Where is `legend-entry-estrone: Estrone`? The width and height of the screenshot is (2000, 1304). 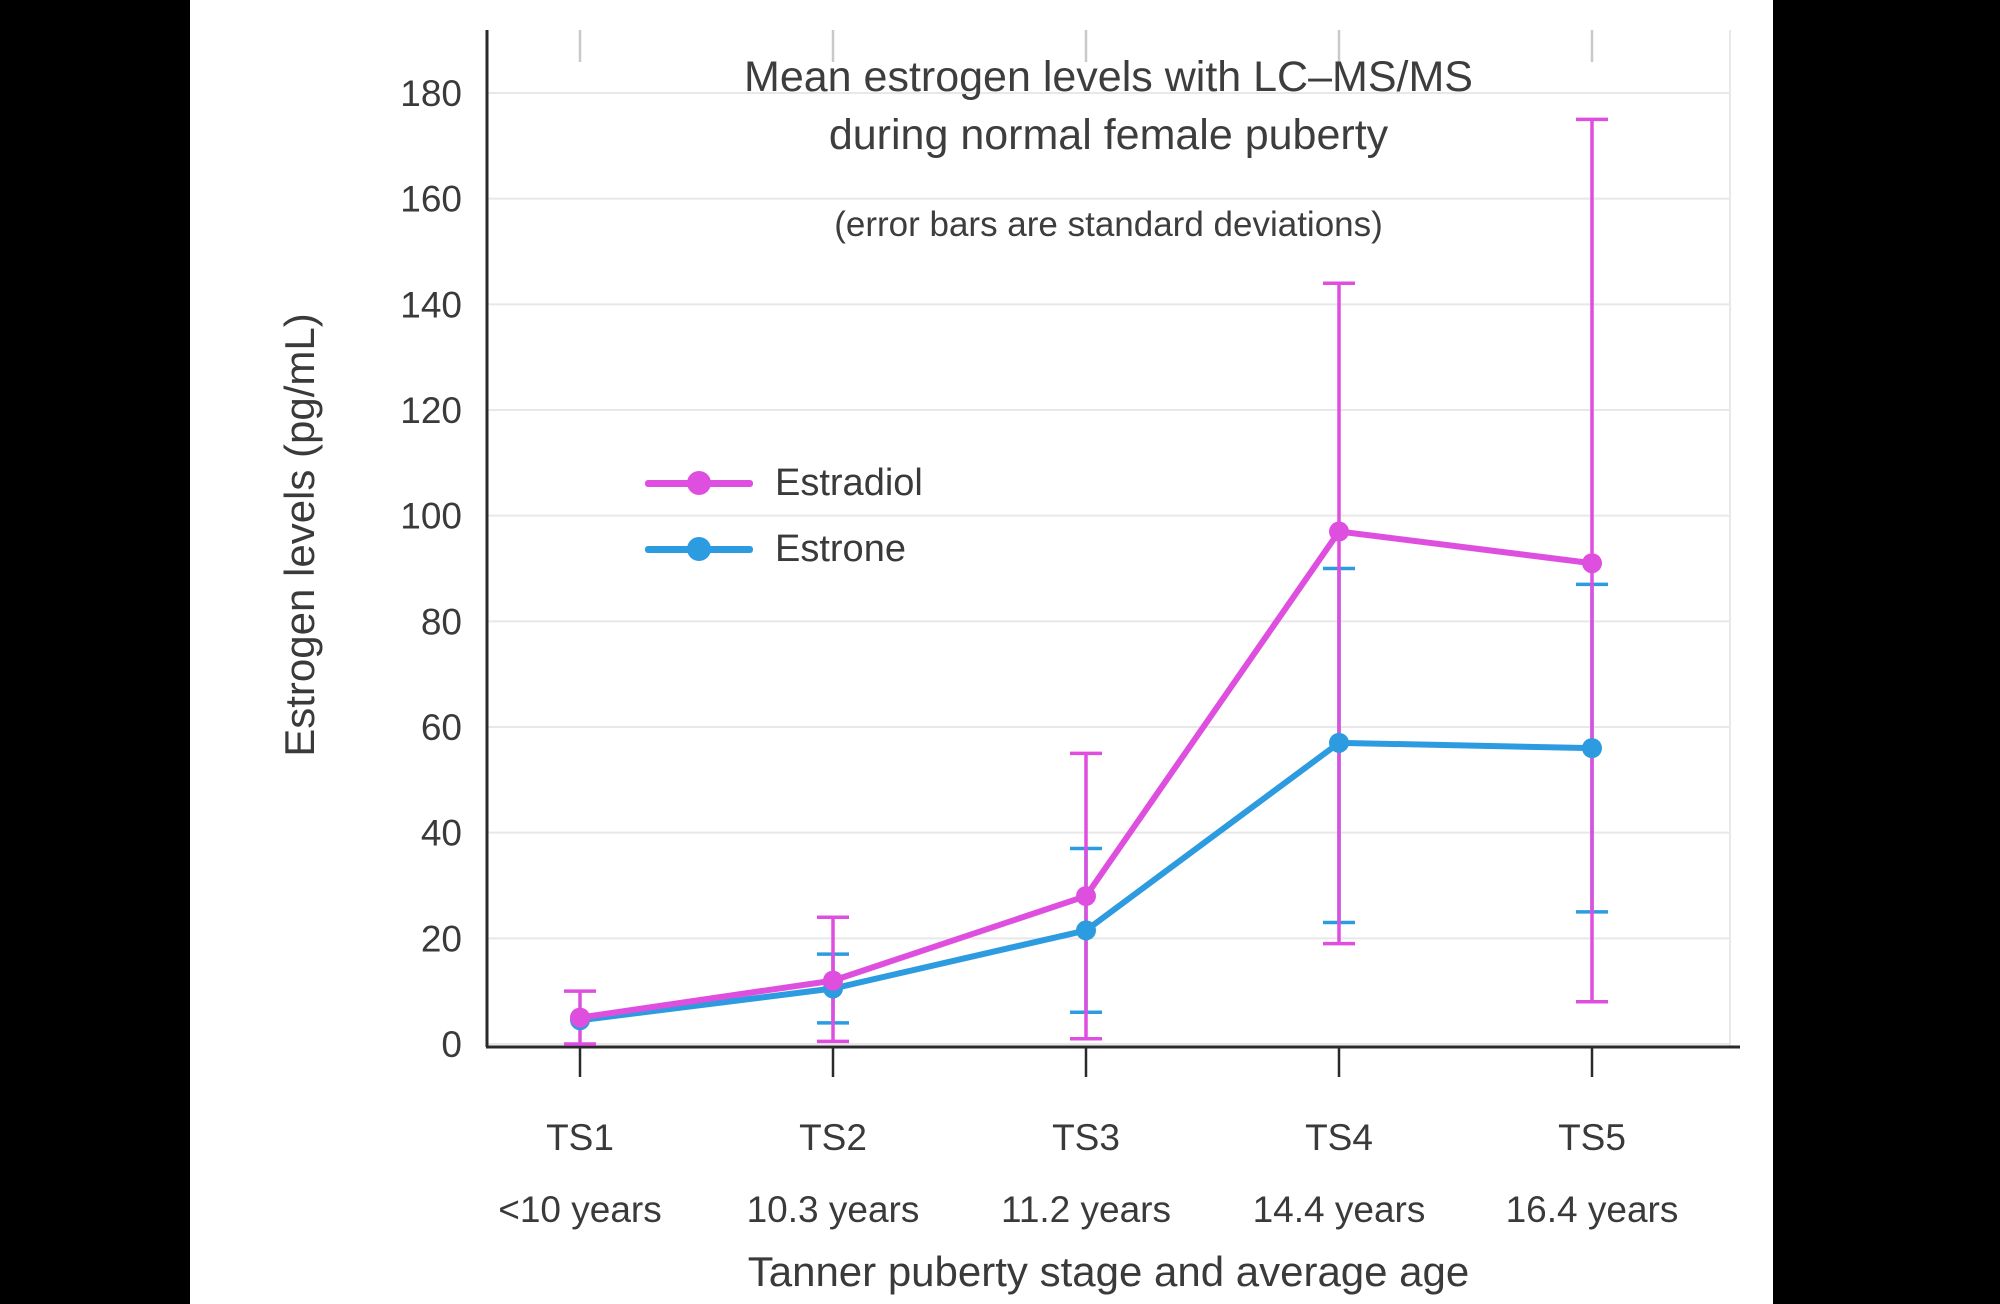
legend-entry-estrone: Estrone is located at coordinates (784, 549).